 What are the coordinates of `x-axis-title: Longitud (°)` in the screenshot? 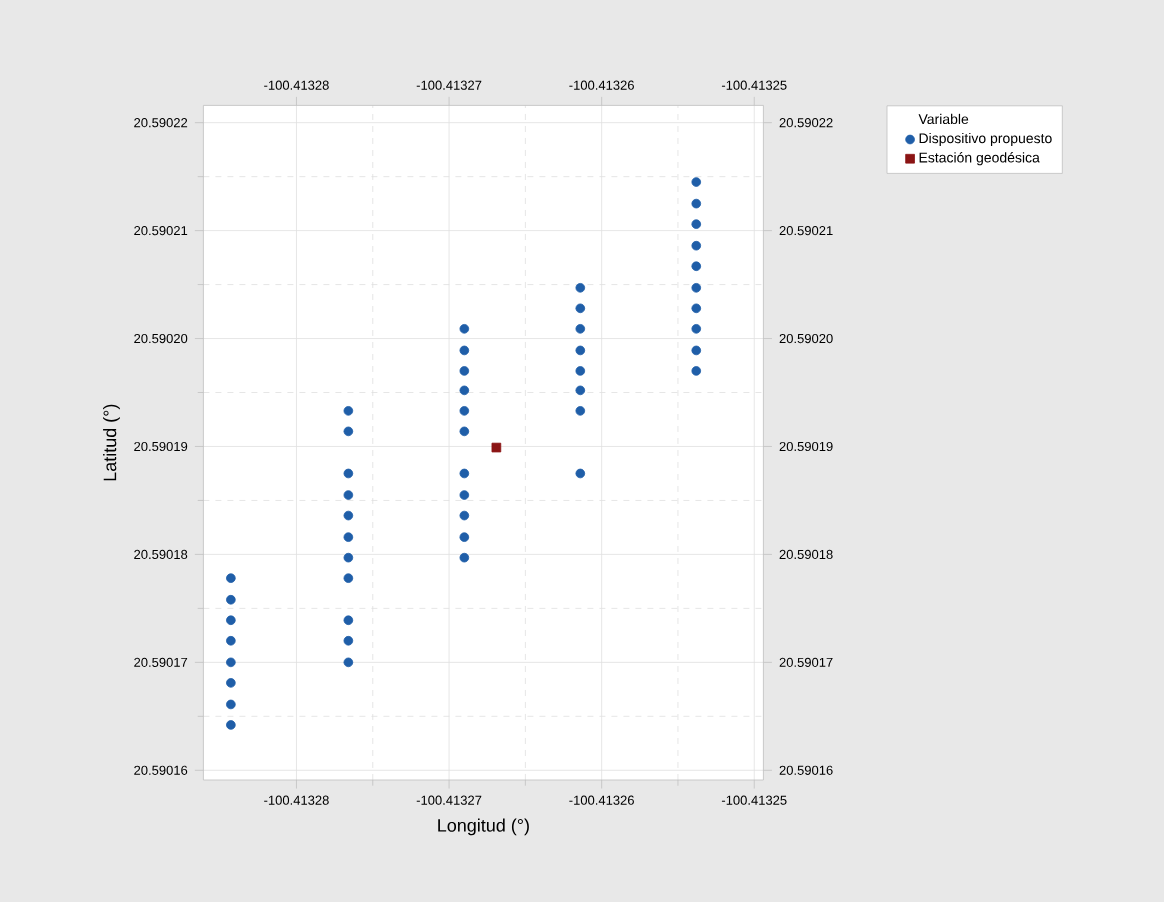 It's located at (483, 827).